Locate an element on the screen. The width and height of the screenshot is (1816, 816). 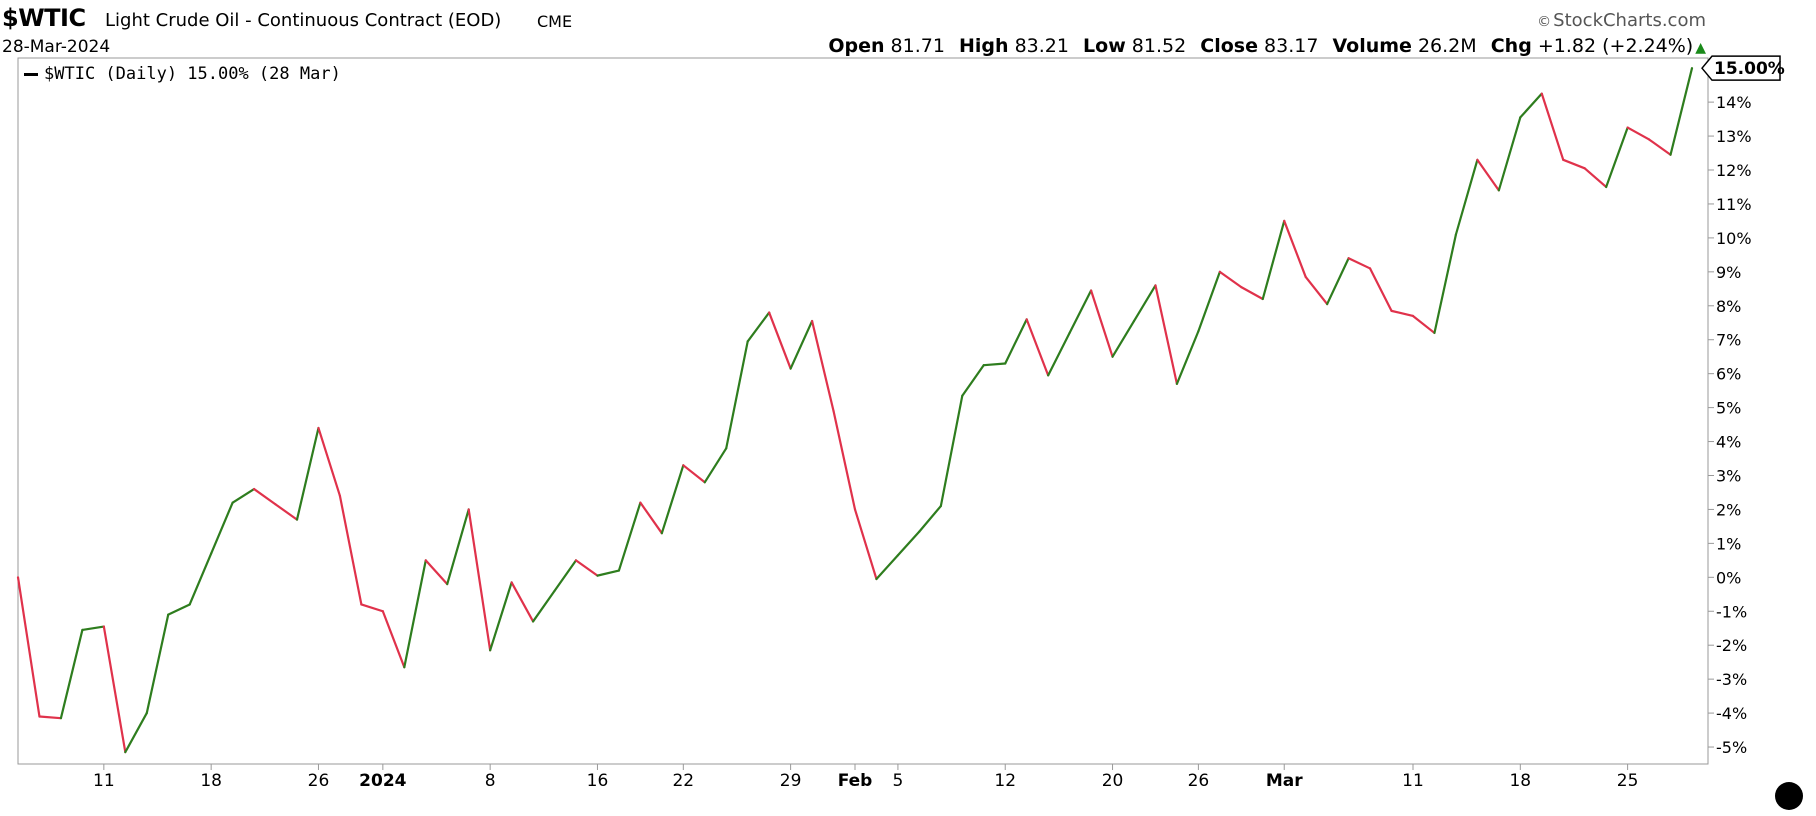
change-value: +1.82 (+2.24%) is located at coordinates (1615, 46).